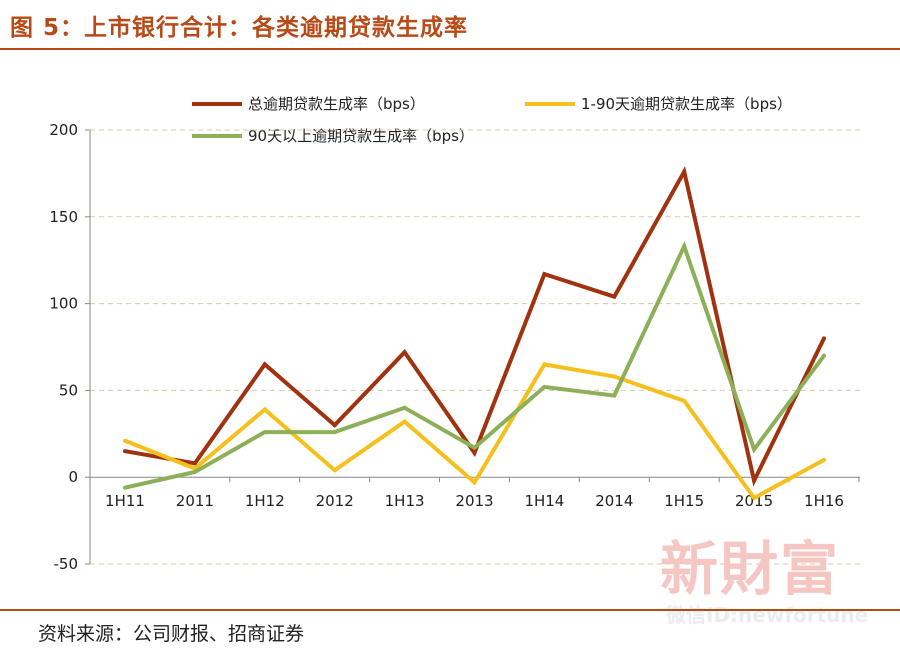 The width and height of the screenshot is (900, 651). I want to click on x-tick-label: 1H15, so click(684, 501).